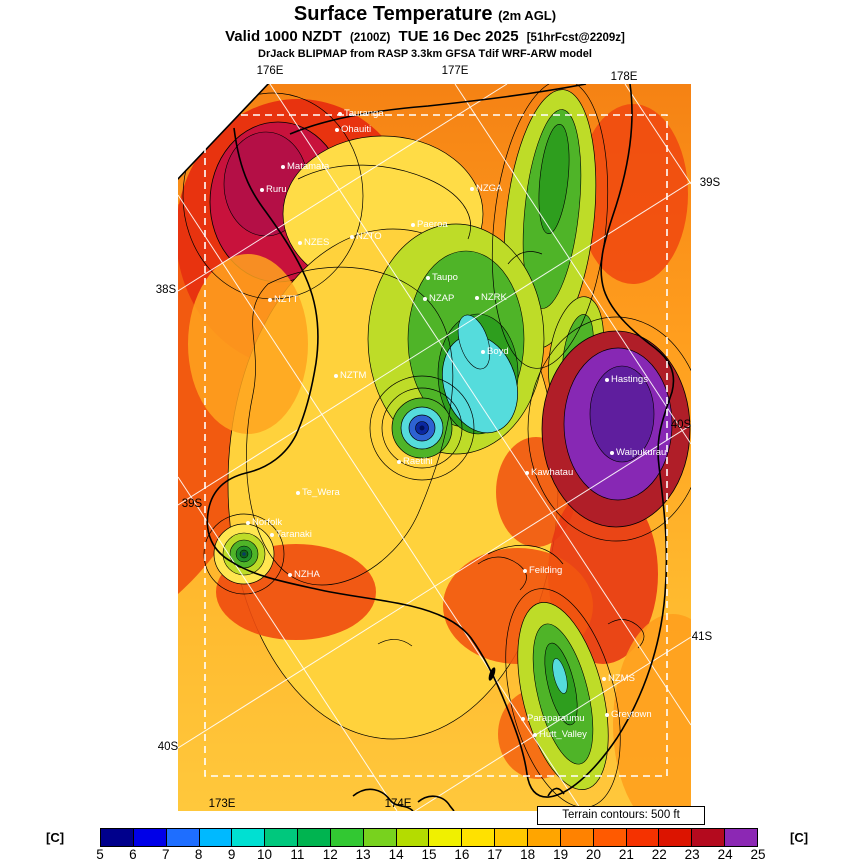 This screenshot has width=850, height=860. Describe the element at coordinates (393, 14) in the screenshot. I see `title-text: Surface Temperature` at that location.